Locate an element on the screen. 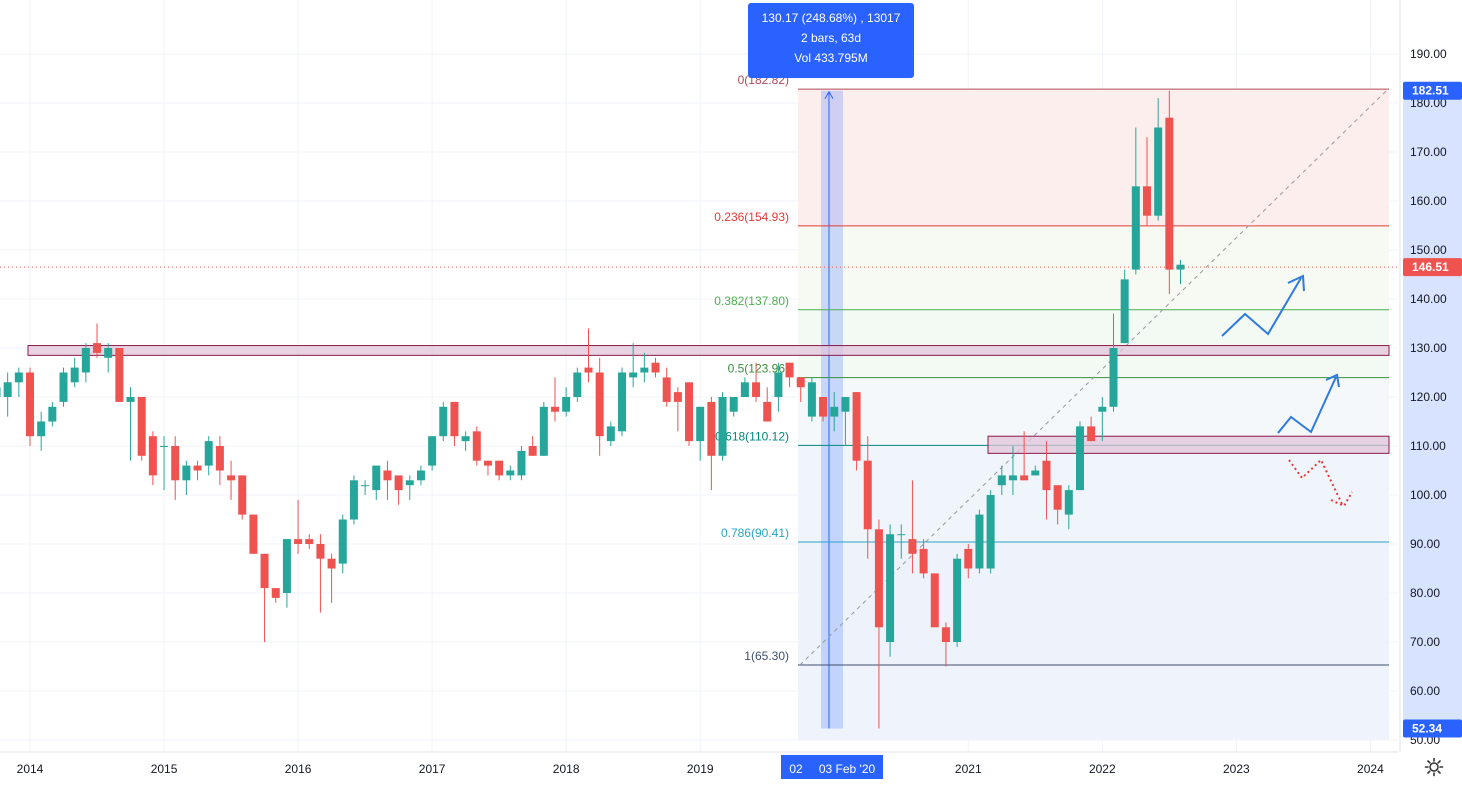  time-tick-label: 2022 is located at coordinates (1102, 769).